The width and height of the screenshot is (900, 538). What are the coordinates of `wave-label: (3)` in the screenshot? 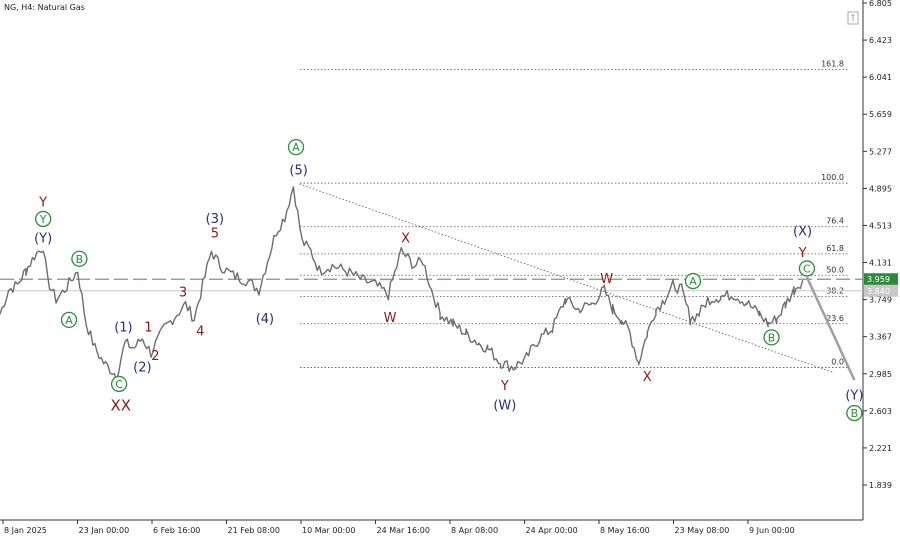 It's located at (215, 219).